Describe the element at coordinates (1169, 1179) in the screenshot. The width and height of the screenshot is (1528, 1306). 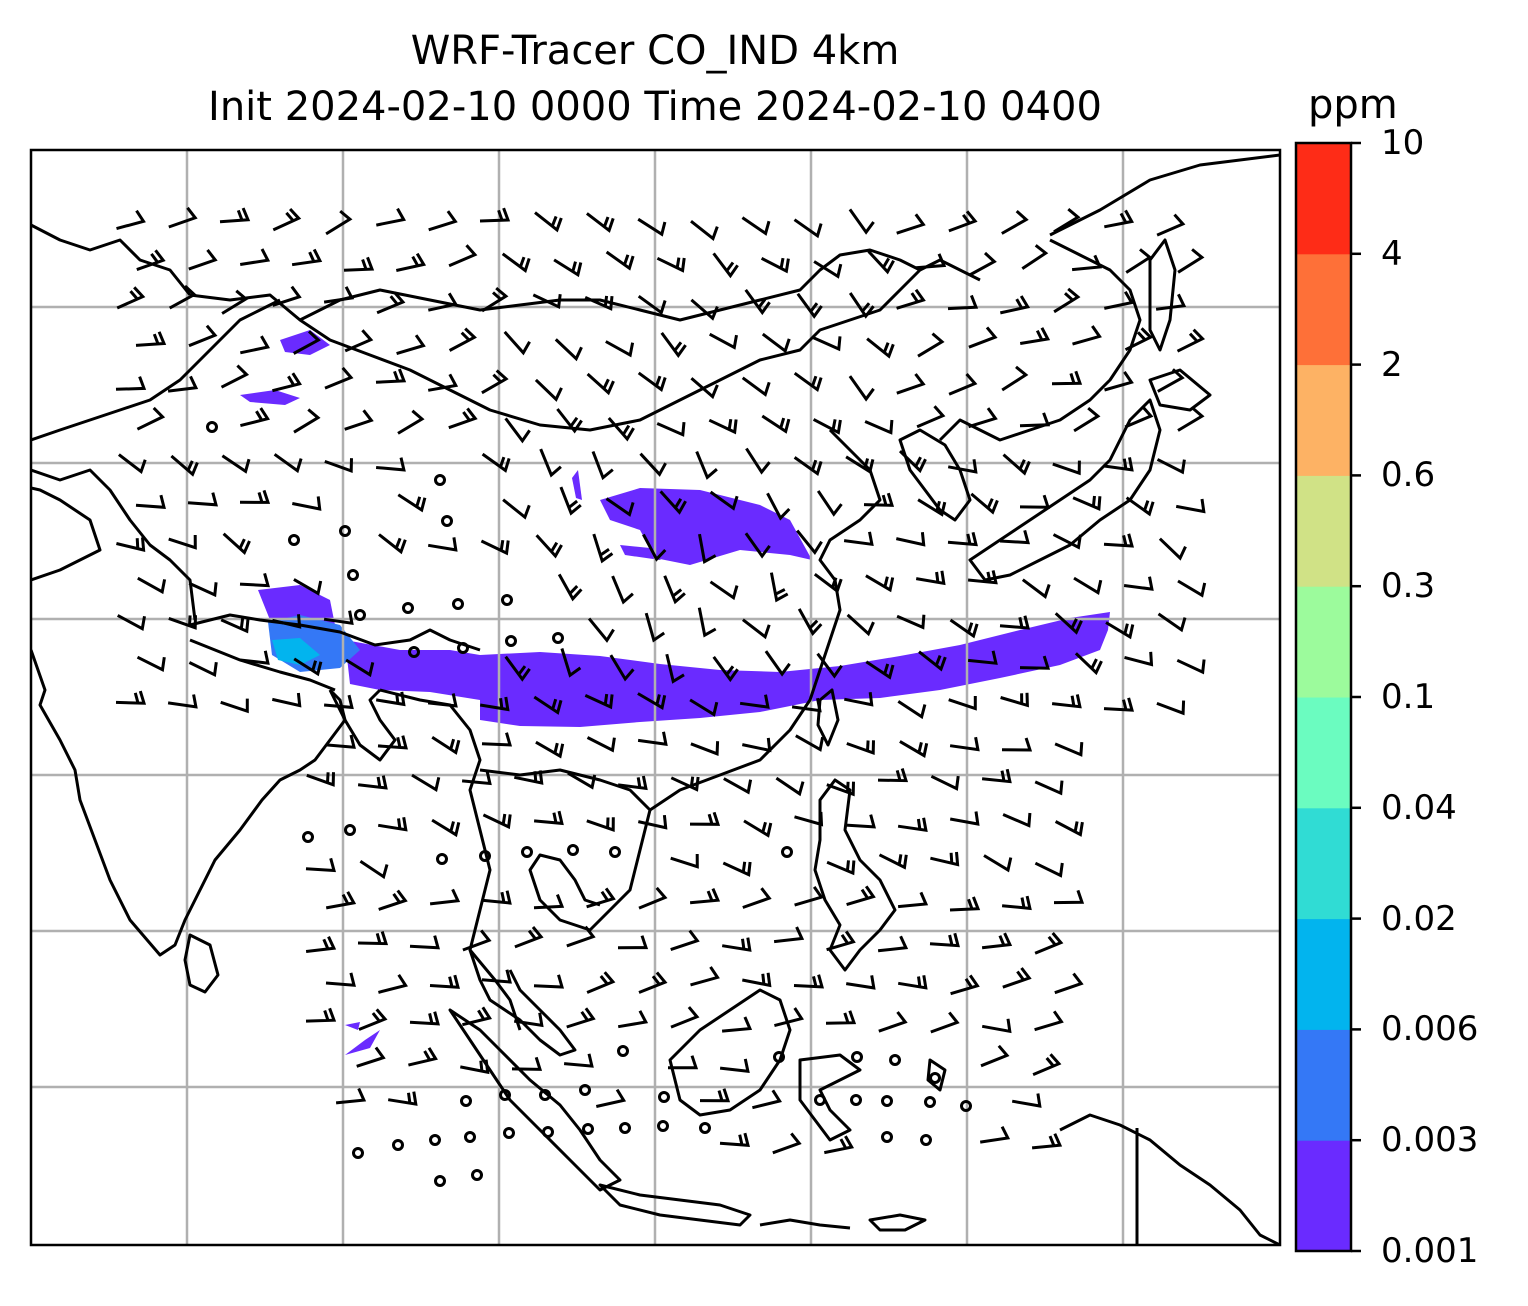
I see `coast-new-guinea` at that location.